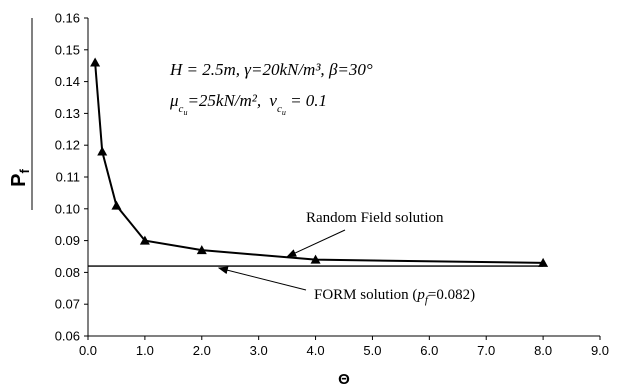 Image resolution: width=624 pixels, height=390 pixels. What do you see at coordinates (375, 218) in the screenshot?
I see `annotation-random-field: Random Field solution` at bounding box center [375, 218].